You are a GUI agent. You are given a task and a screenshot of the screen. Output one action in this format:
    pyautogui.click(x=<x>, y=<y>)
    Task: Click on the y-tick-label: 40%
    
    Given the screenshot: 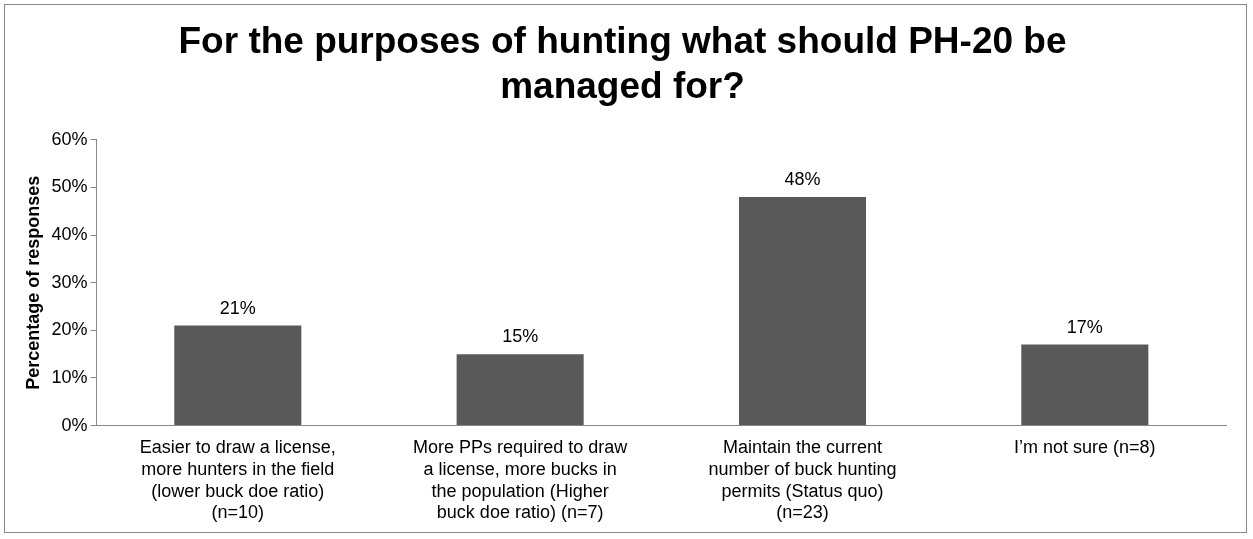 What is the action you would take?
    pyautogui.click(x=69, y=234)
    